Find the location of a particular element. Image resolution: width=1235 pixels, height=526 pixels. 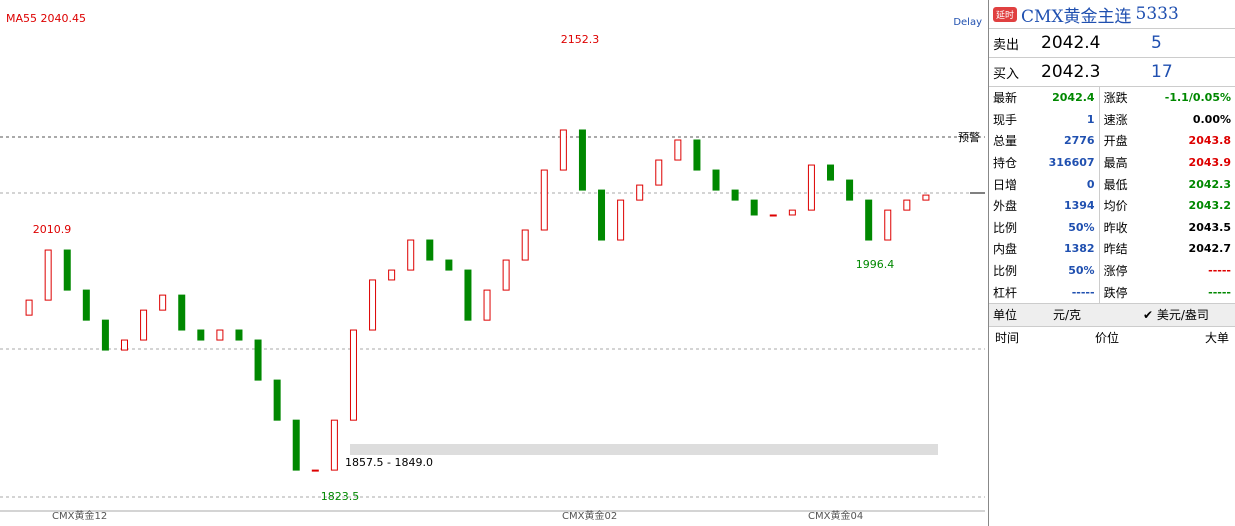

ma-label: MA55 2040.45 is located at coordinates (46, 18).